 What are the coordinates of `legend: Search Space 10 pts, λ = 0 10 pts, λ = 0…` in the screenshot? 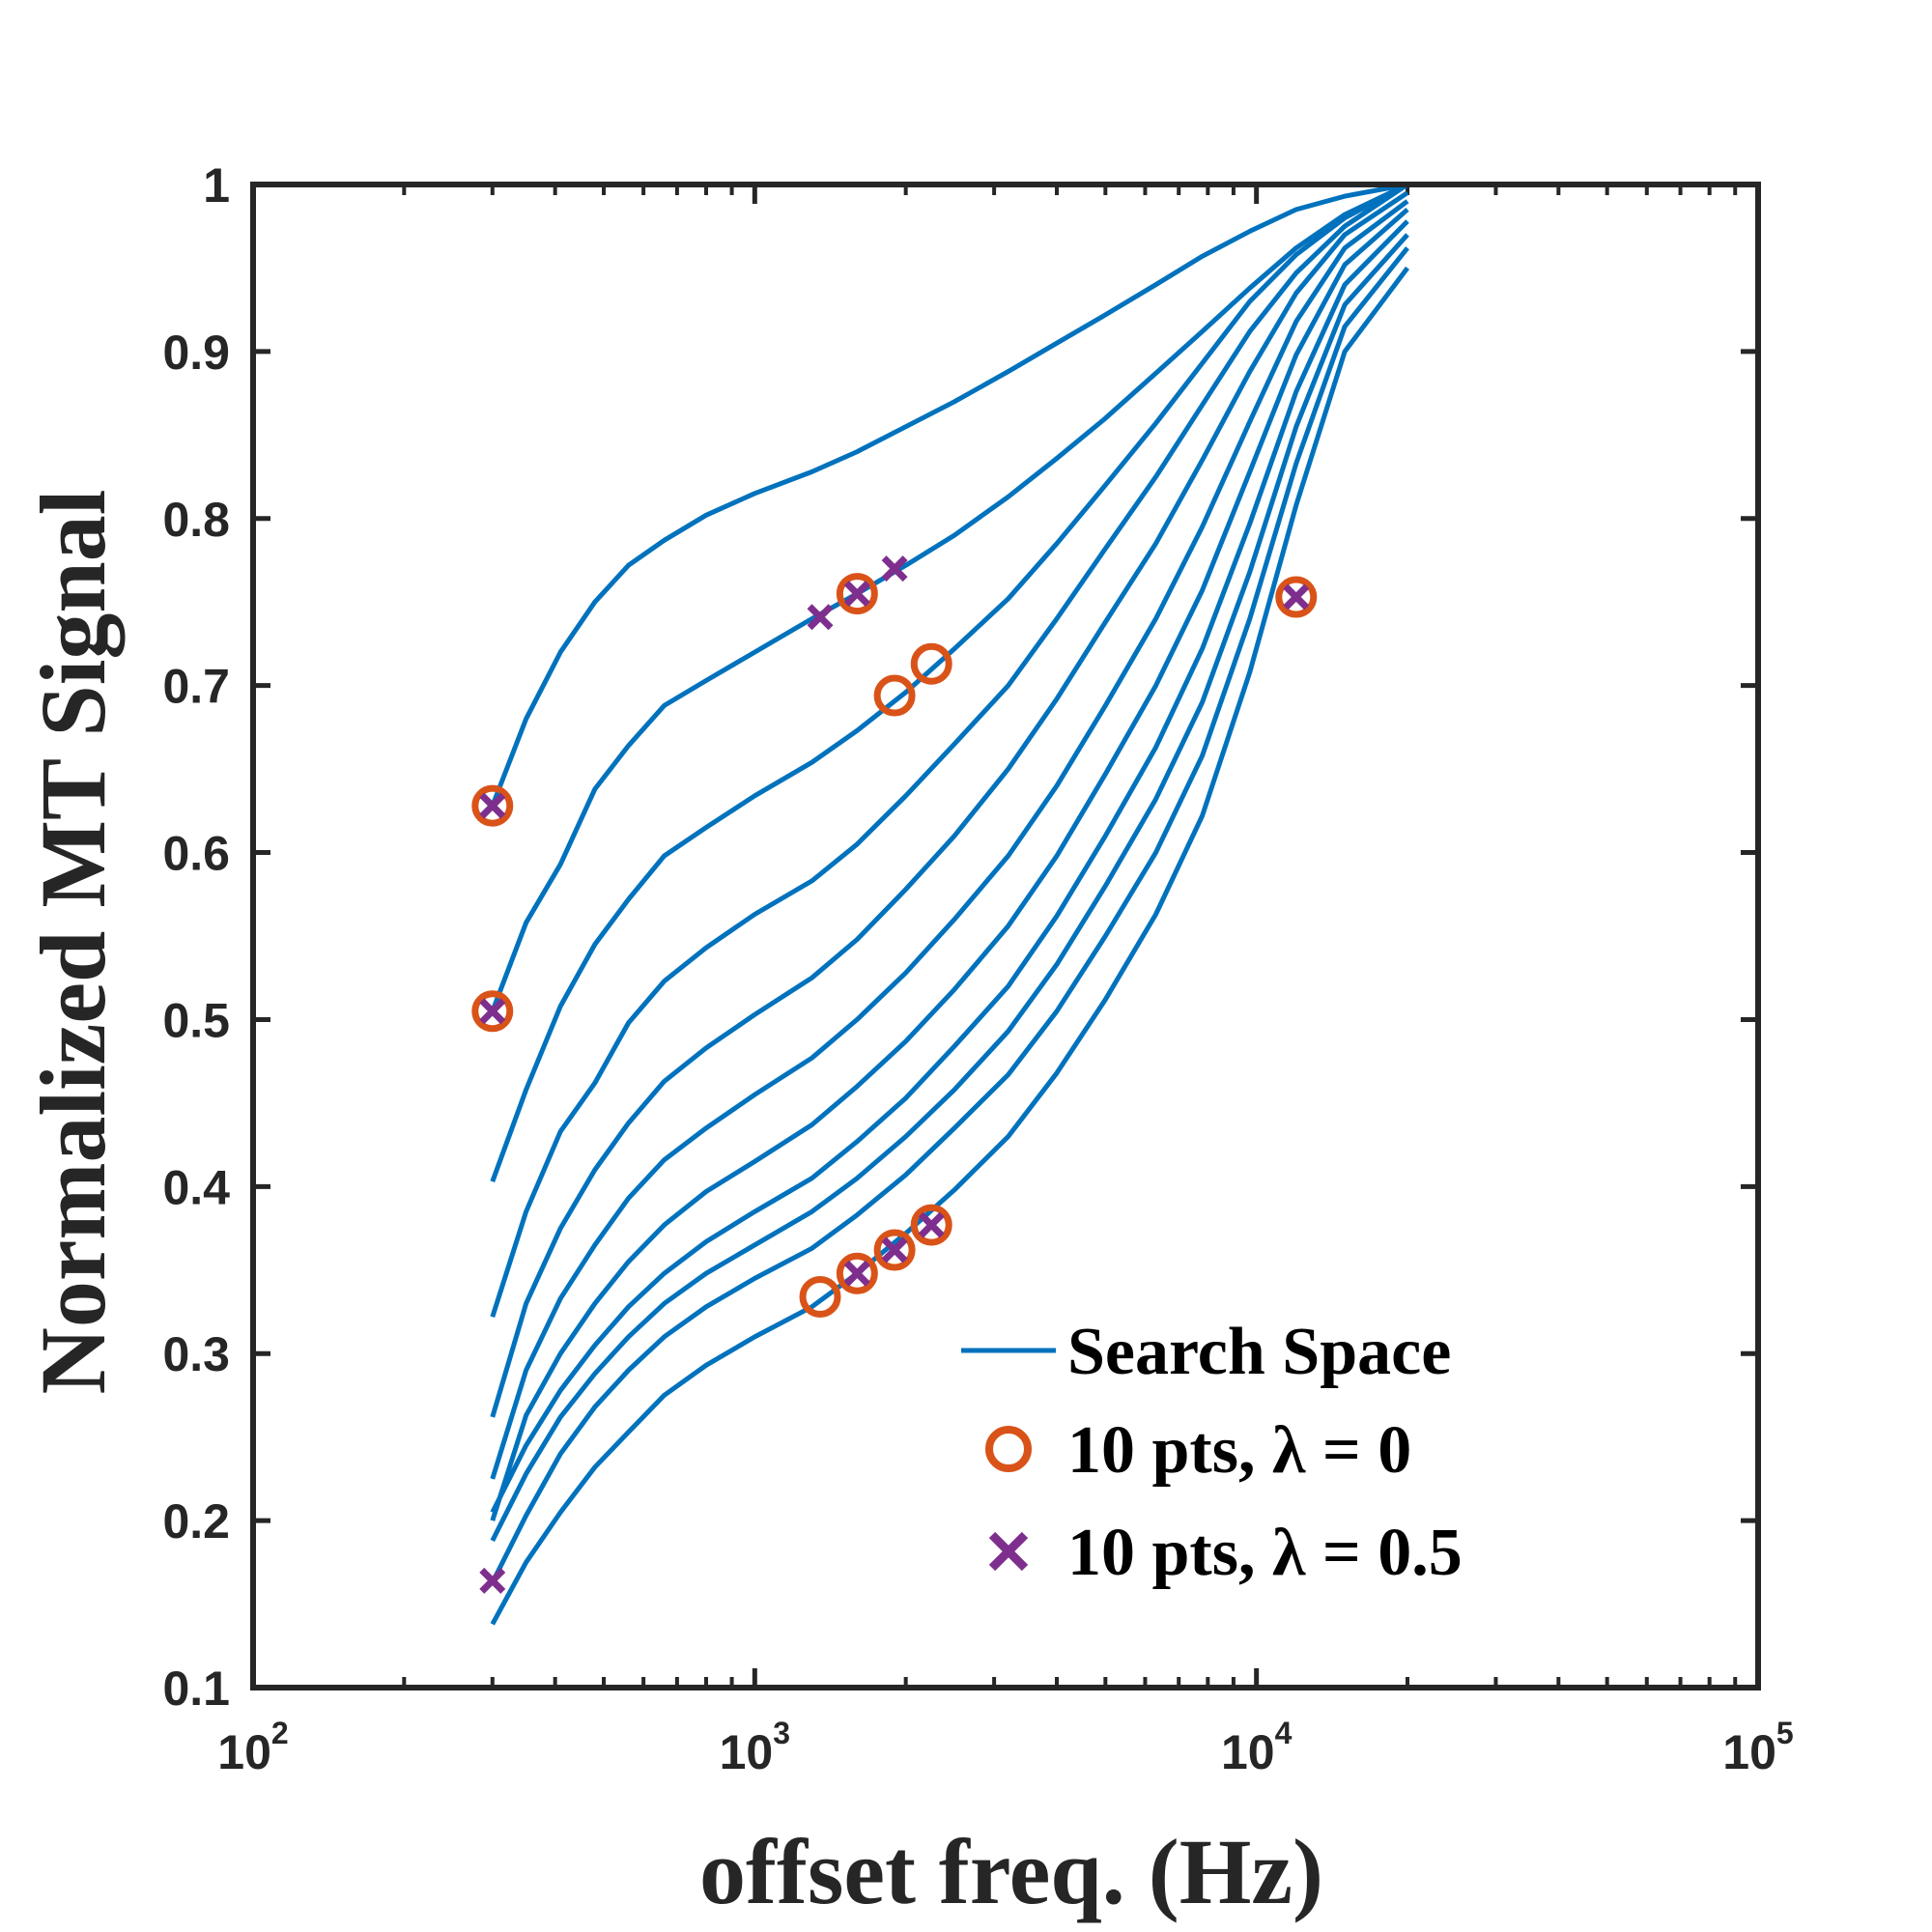 It's located at (1212, 1452).